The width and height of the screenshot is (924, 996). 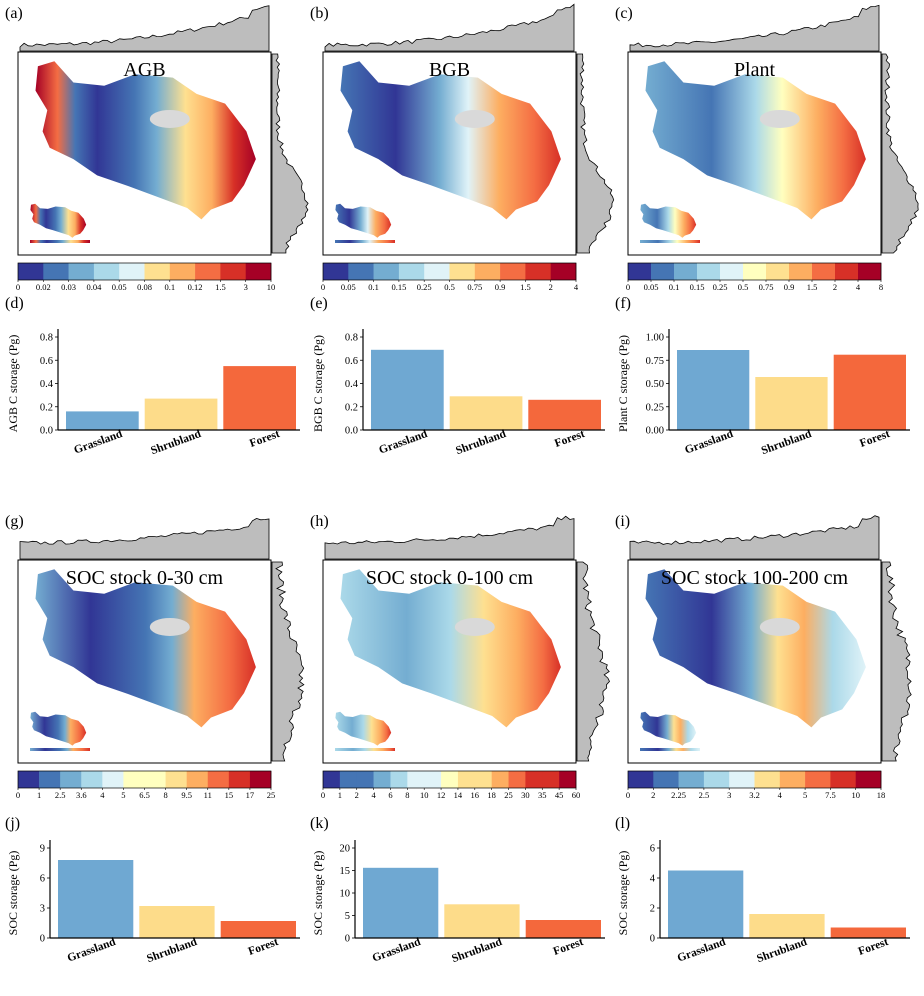 What do you see at coordinates (655, 431) in the screenshot?
I see `y-tick-label: 0.00` at bounding box center [655, 431].